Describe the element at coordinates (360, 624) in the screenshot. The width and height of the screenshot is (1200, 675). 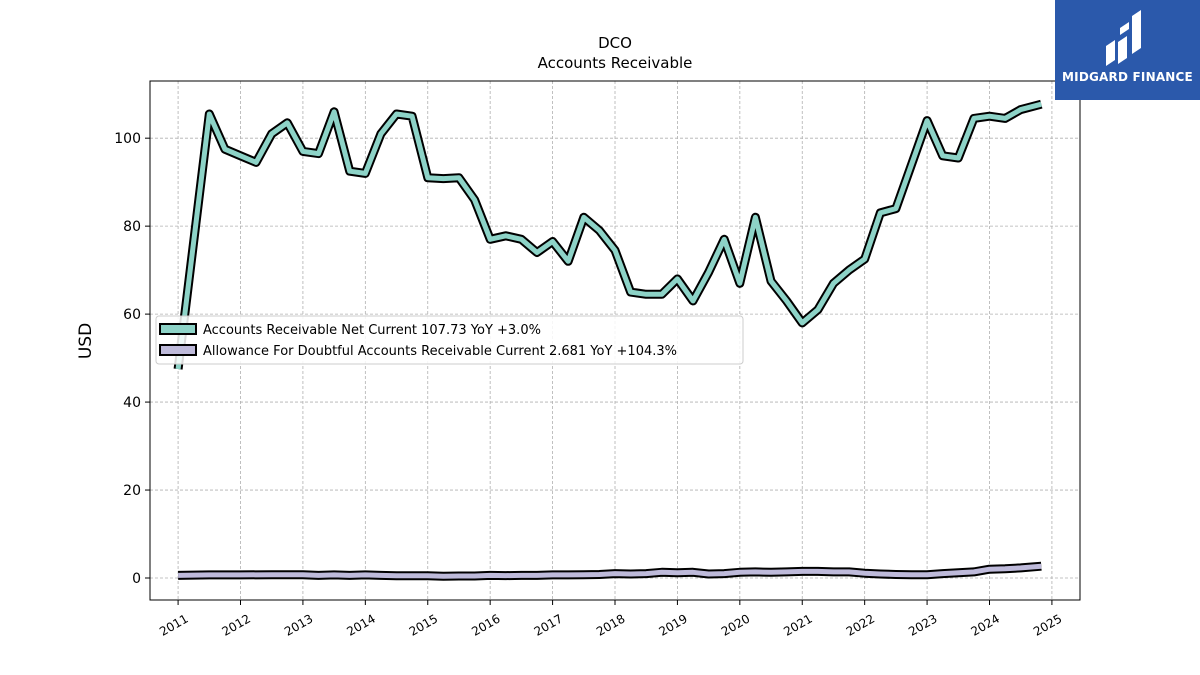
I see `x-tick-label: 2014` at that location.